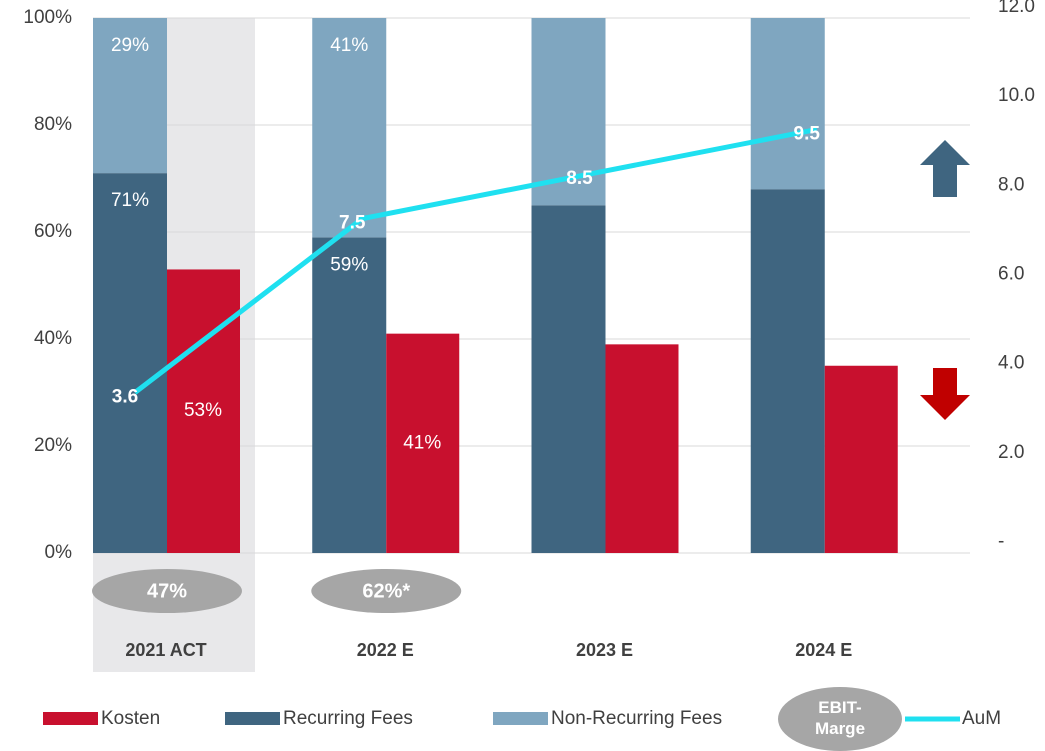 The width and height of the screenshot is (1045, 751). Describe the element at coordinates (59, 552) in the screenshot. I see `y-tick-label: 0%` at that location.